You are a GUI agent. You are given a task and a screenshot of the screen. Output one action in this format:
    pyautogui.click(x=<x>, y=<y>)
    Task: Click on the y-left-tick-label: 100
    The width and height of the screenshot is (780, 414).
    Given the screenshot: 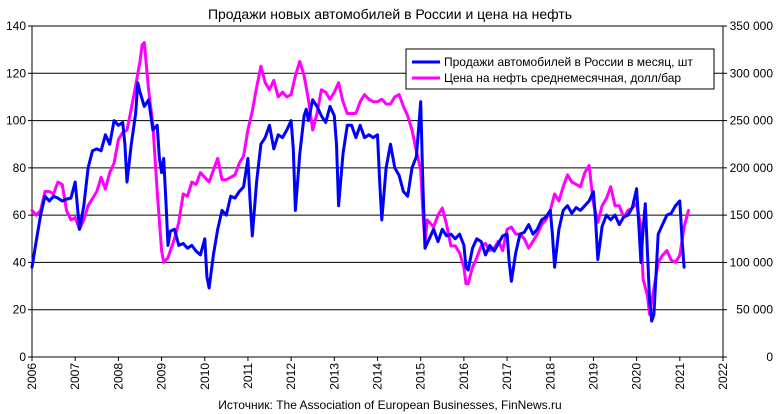 What is the action you would take?
    pyautogui.click(x=16, y=121)
    